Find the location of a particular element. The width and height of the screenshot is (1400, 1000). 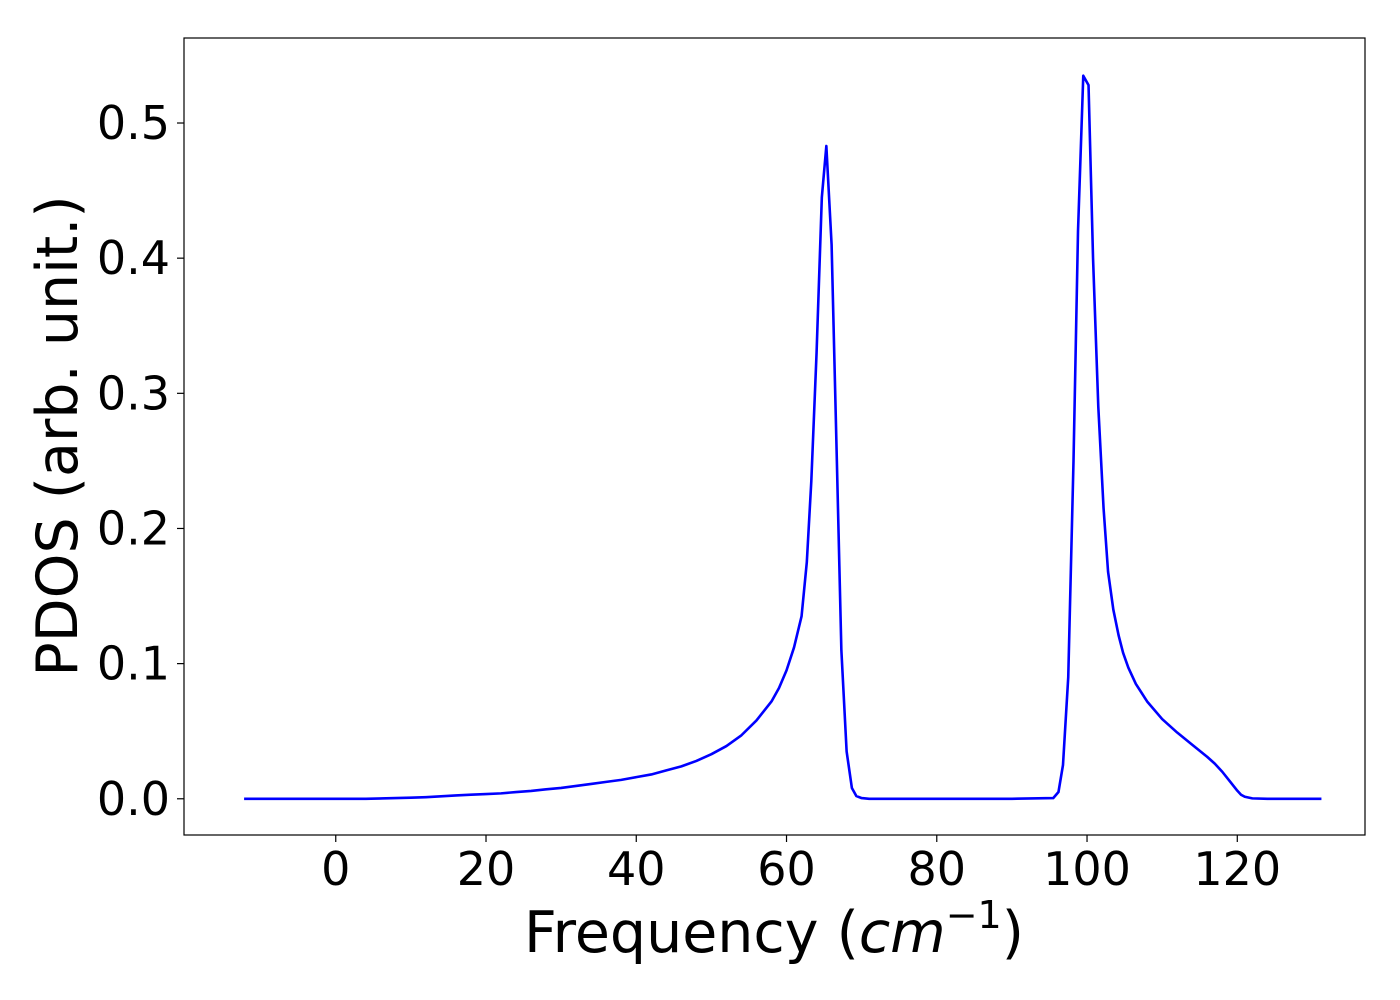

x-axis-label-unit: cm is located at coordinates (902, 933).